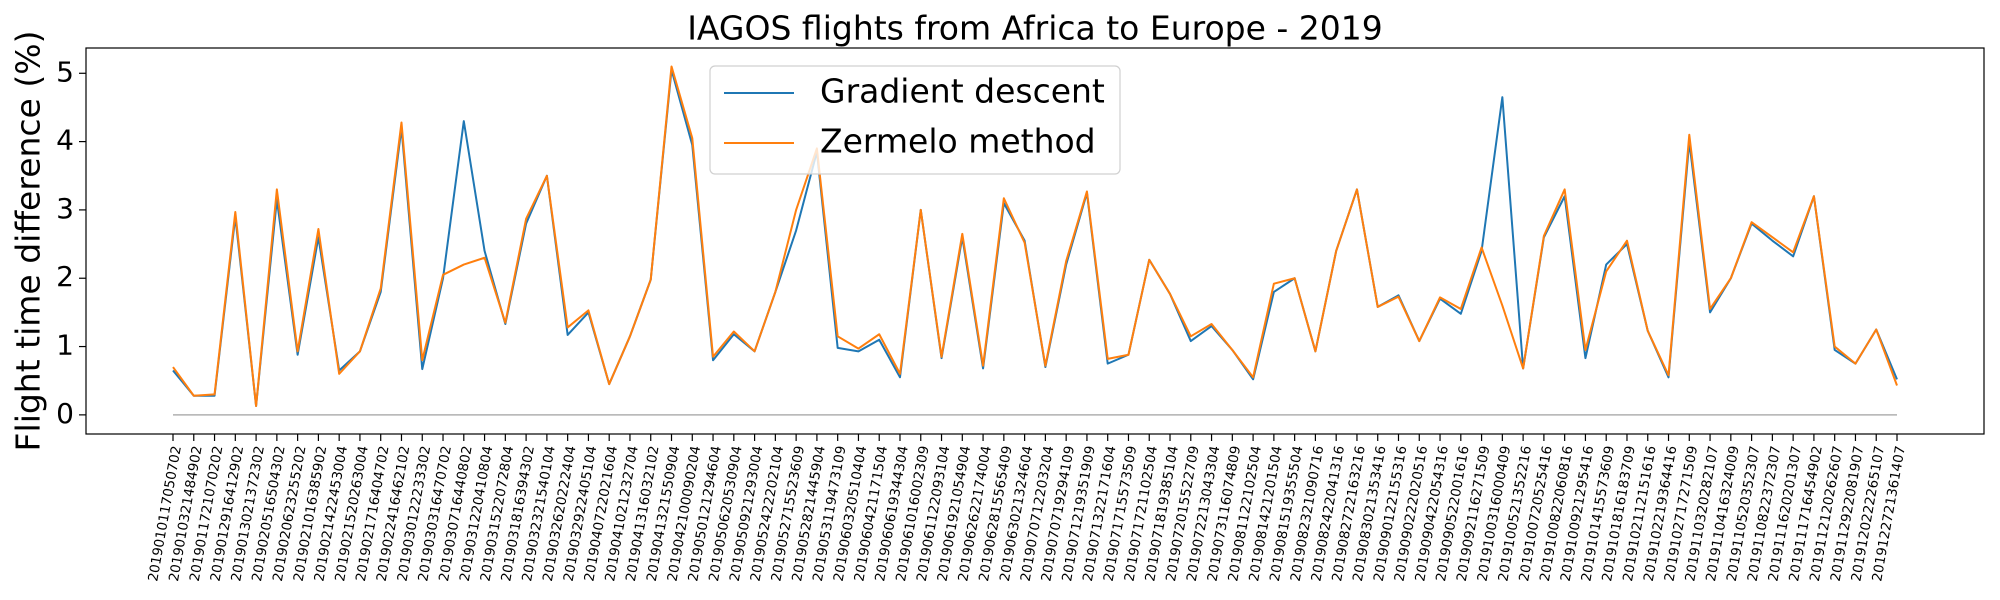 This screenshot has width=2000, height=600. I want to click on y-tick-label: 5, so click(65, 71).